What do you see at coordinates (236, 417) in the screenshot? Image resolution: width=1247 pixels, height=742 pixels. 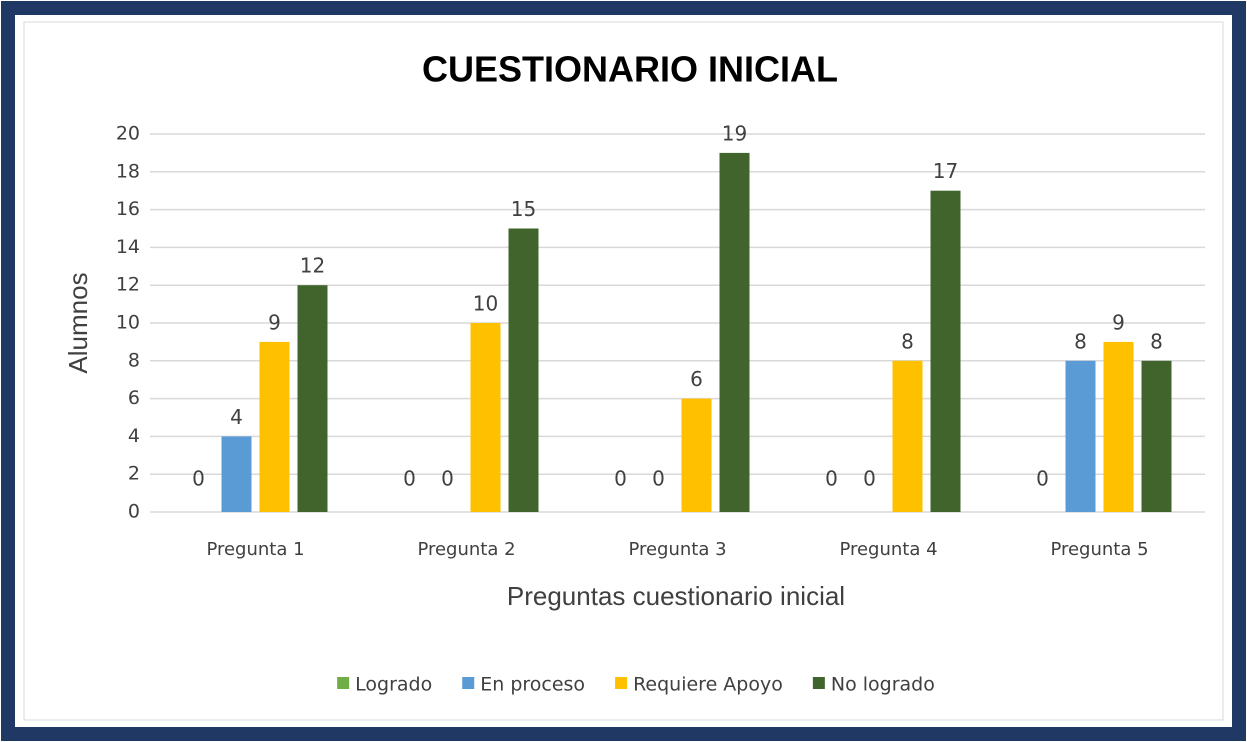 I see `data-label: 4` at bounding box center [236, 417].